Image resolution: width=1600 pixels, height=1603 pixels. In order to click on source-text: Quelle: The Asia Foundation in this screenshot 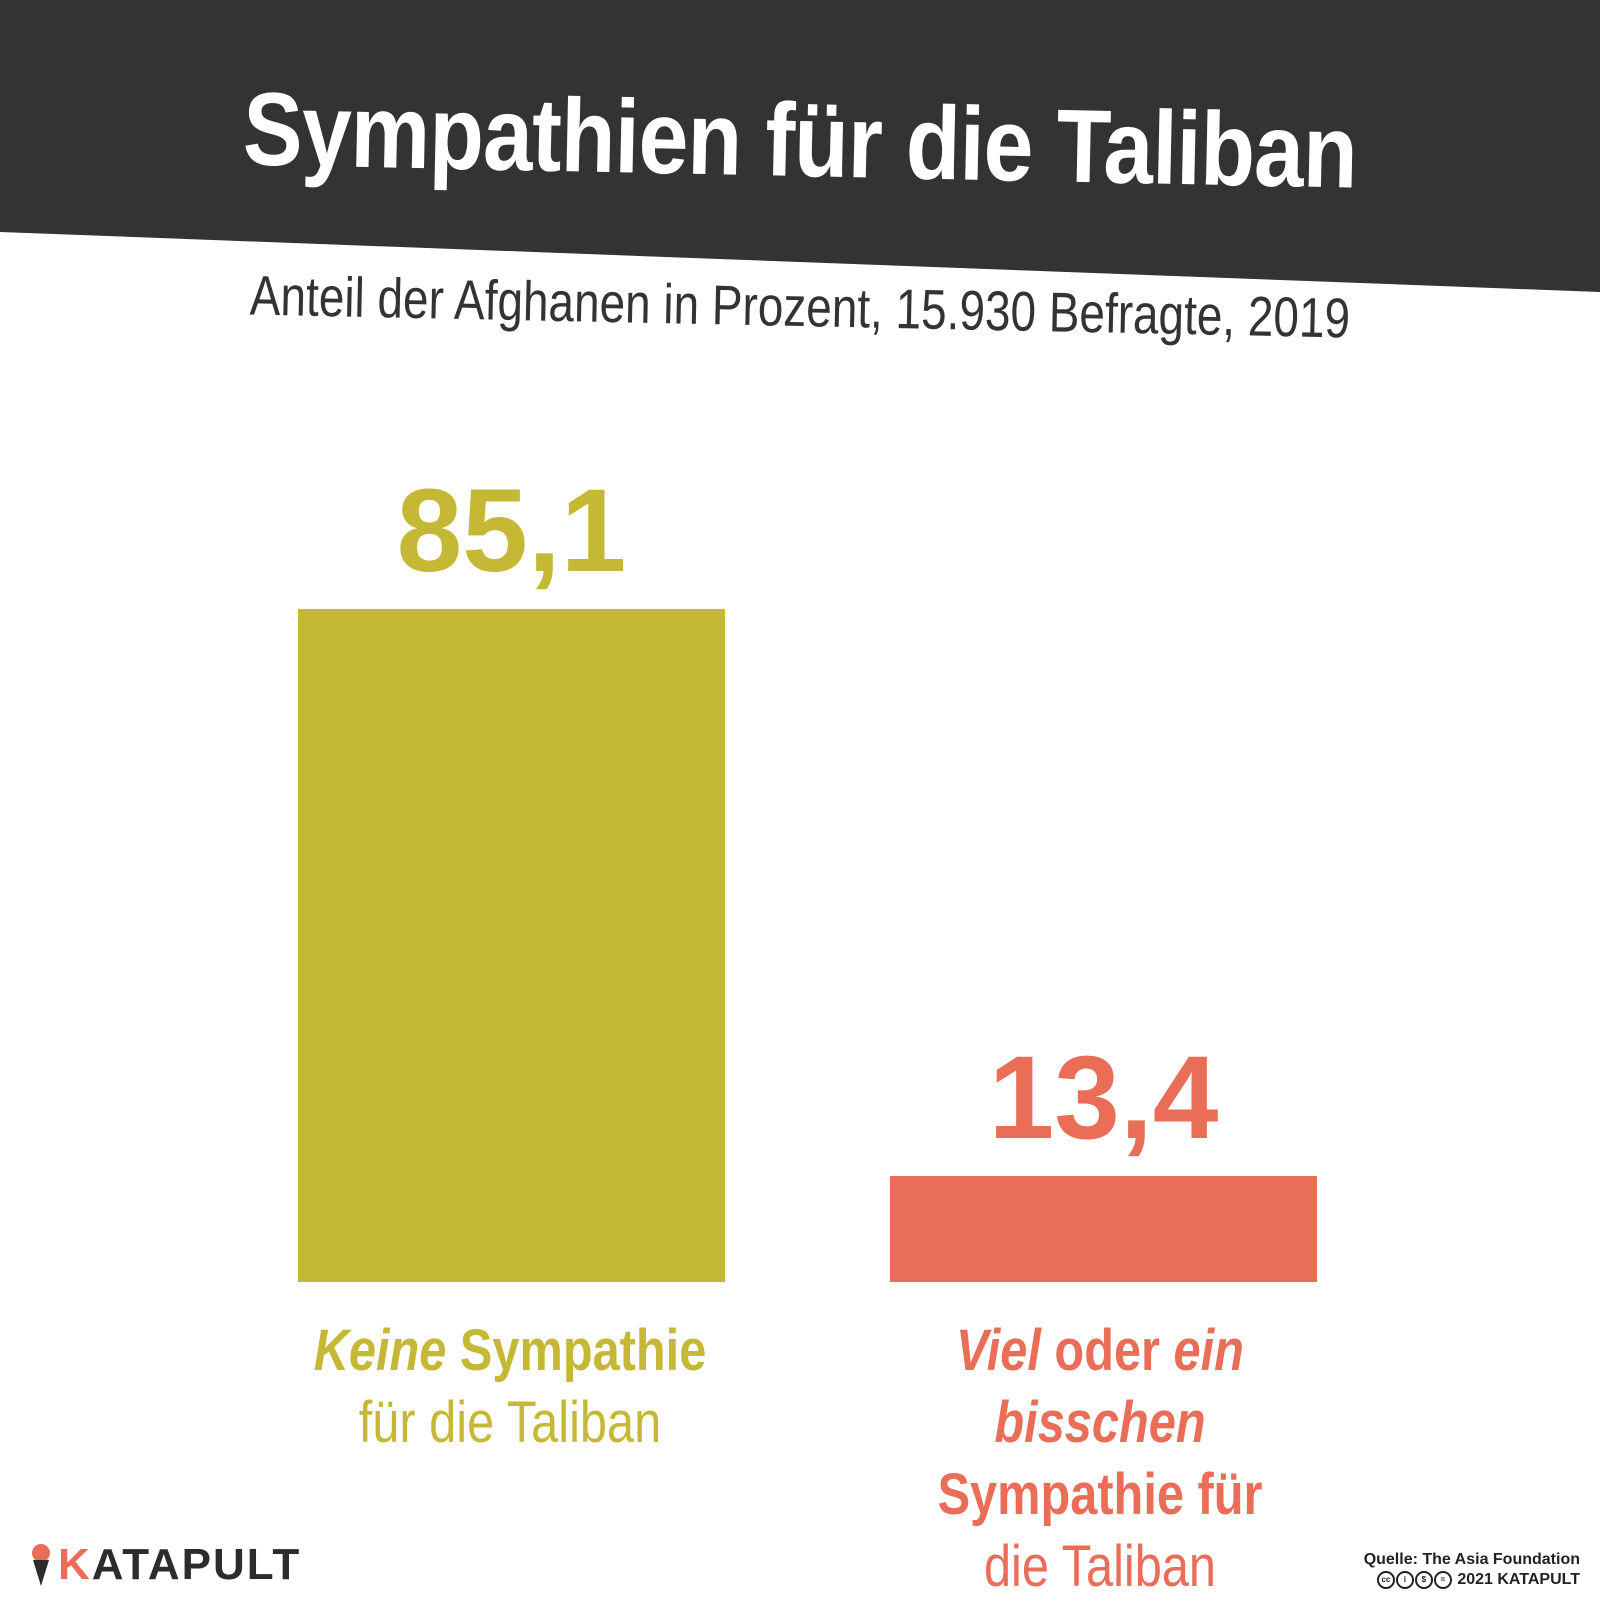, I will do `click(1471, 1559)`.